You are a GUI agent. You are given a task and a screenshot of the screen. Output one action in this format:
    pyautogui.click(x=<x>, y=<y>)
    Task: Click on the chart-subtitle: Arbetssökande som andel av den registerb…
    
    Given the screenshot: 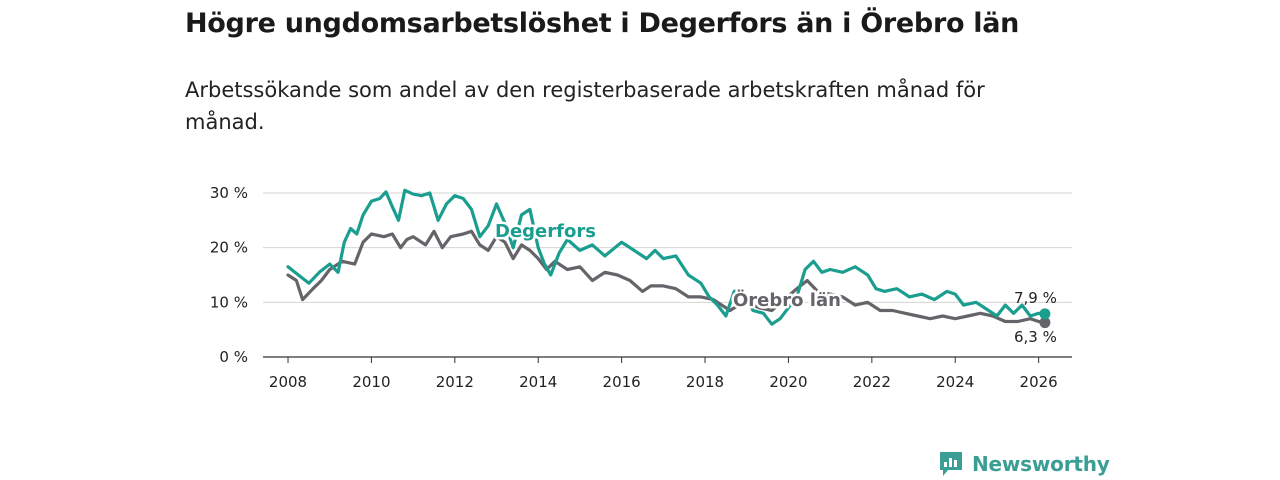 What is the action you would take?
    pyautogui.click(x=585, y=106)
    